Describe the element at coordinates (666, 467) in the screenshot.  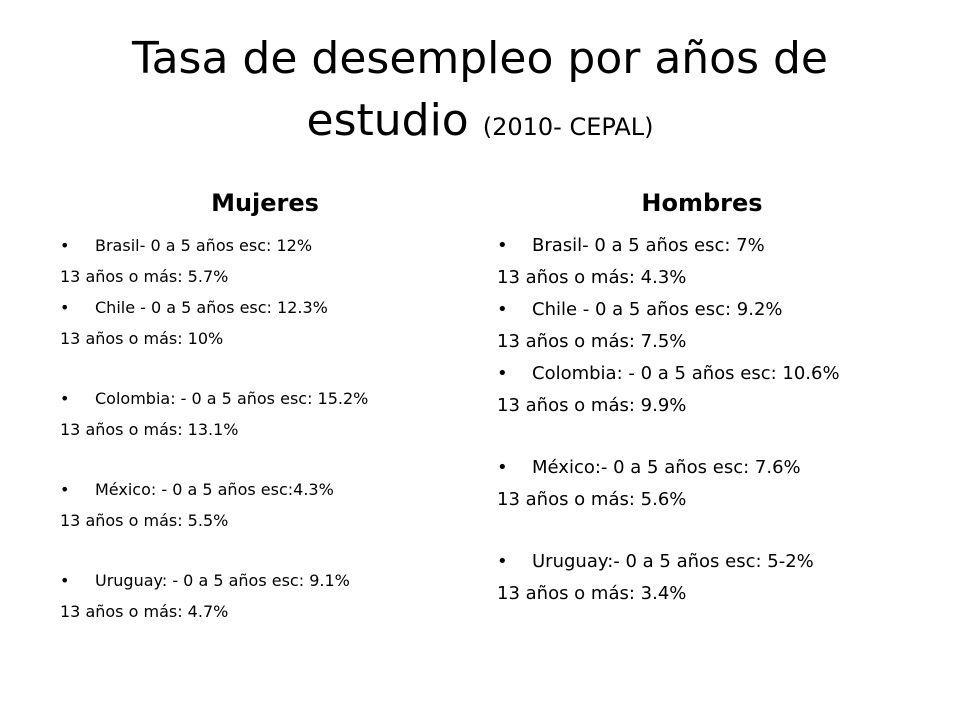
I see `bullet-text: México:- 0 a 5 años esc: 7.6%` at that location.